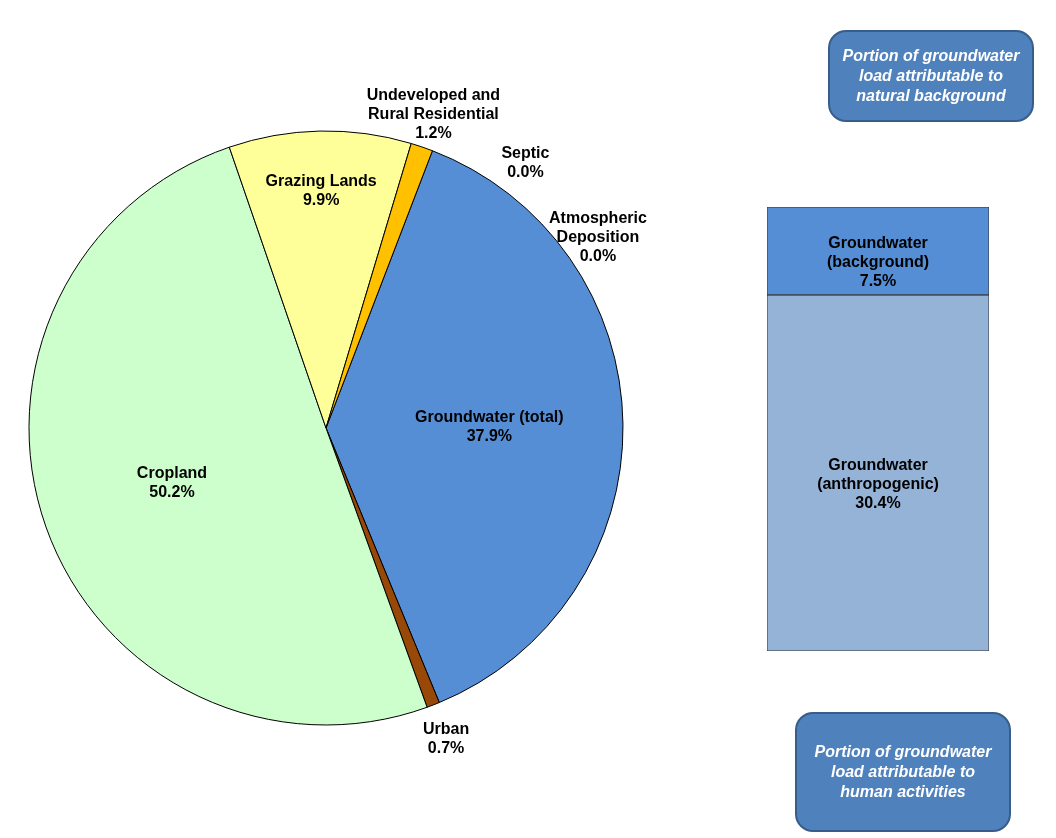 This screenshot has width=1056, height=838. I want to click on text: Portion of groundwater load attributable to human activities, so click(903, 772).